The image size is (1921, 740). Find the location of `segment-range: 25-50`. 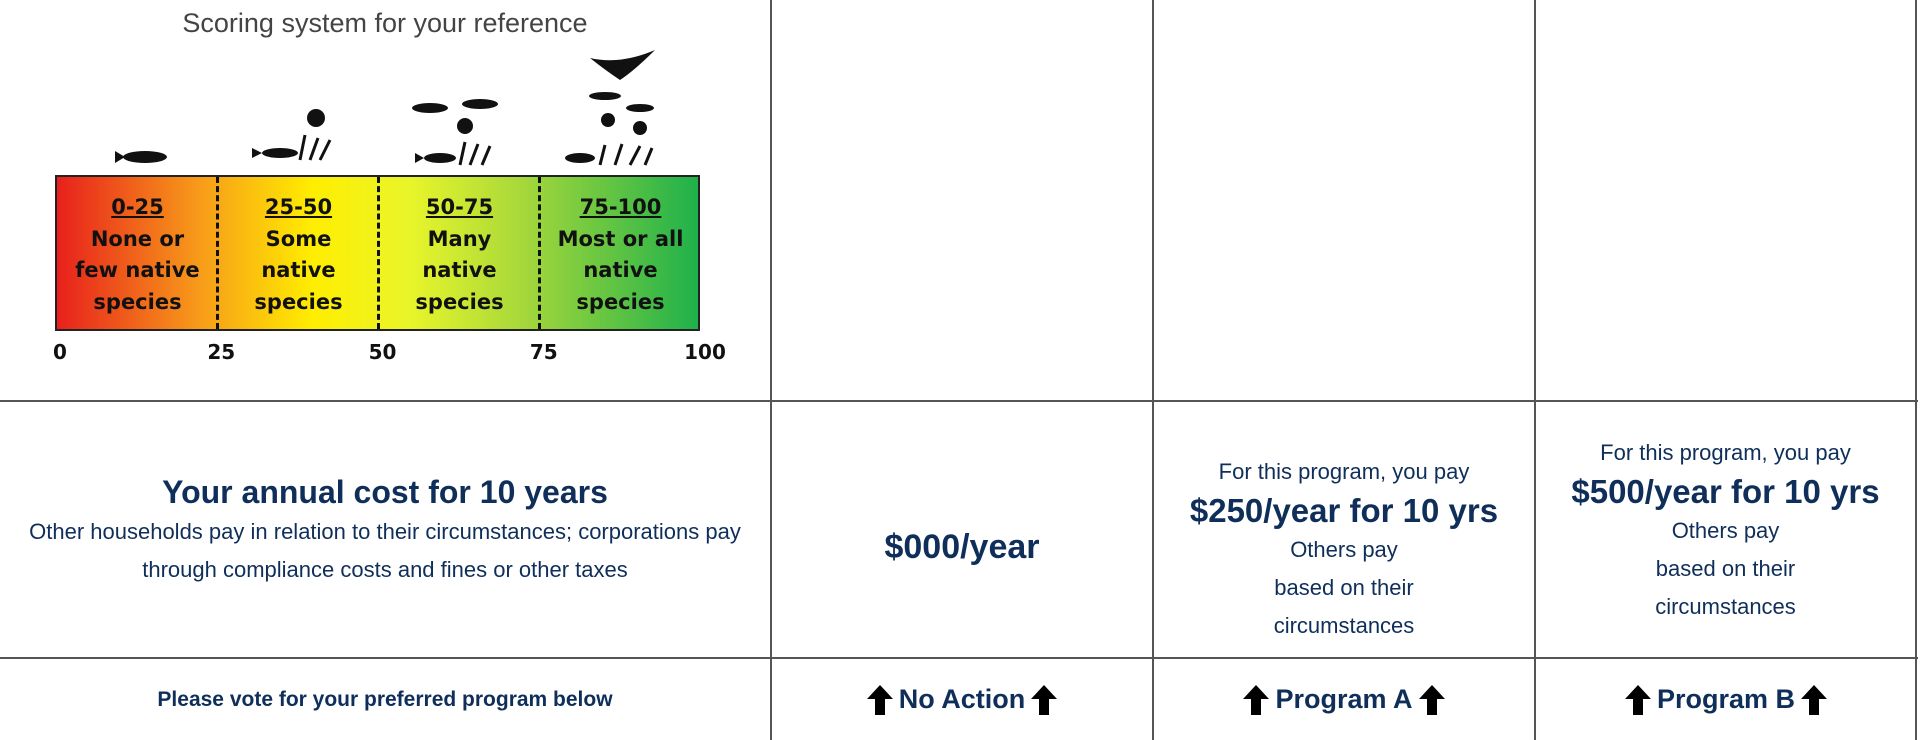

segment-range: 25-50 is located at coordinates (298, 207).